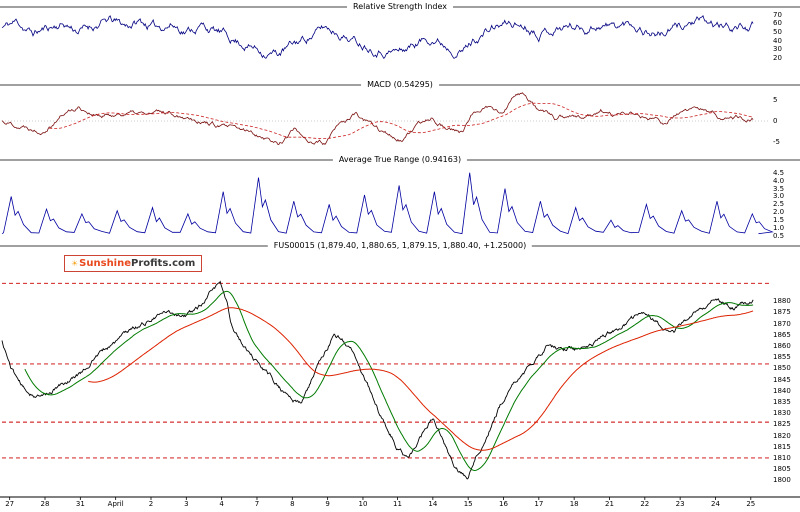  I want to click on macd-signal-line, so click(401, 121).